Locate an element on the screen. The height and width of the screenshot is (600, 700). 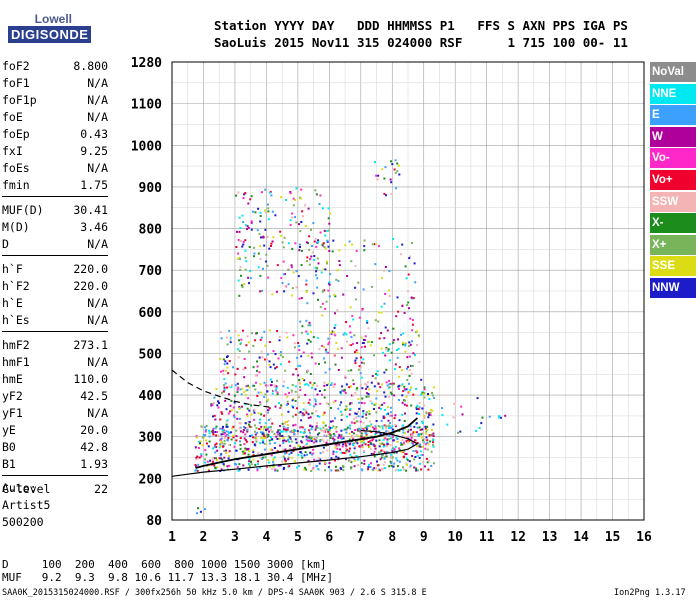
param-value: 30.41 is located at coordinates (90, 210).